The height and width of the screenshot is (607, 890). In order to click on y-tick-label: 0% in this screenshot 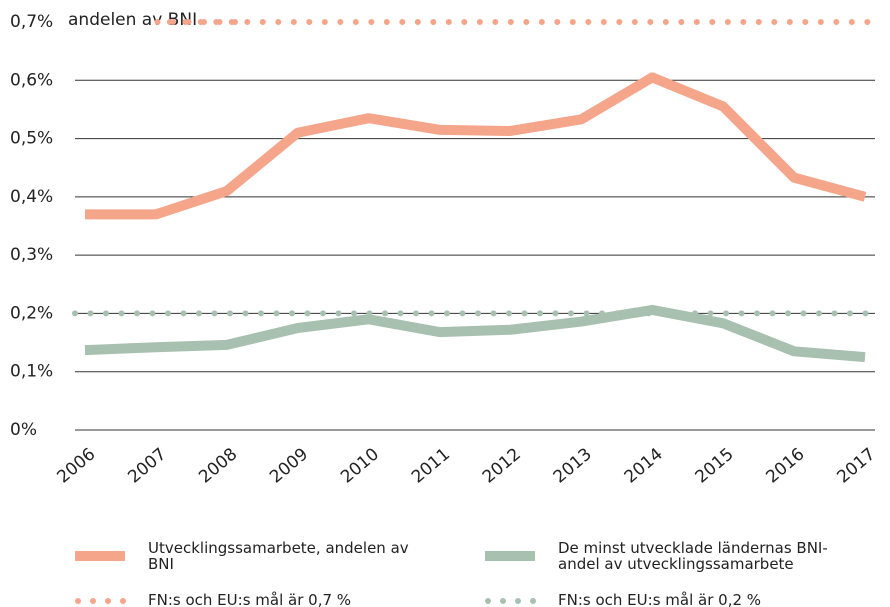, I will do `click(23, 430)`.